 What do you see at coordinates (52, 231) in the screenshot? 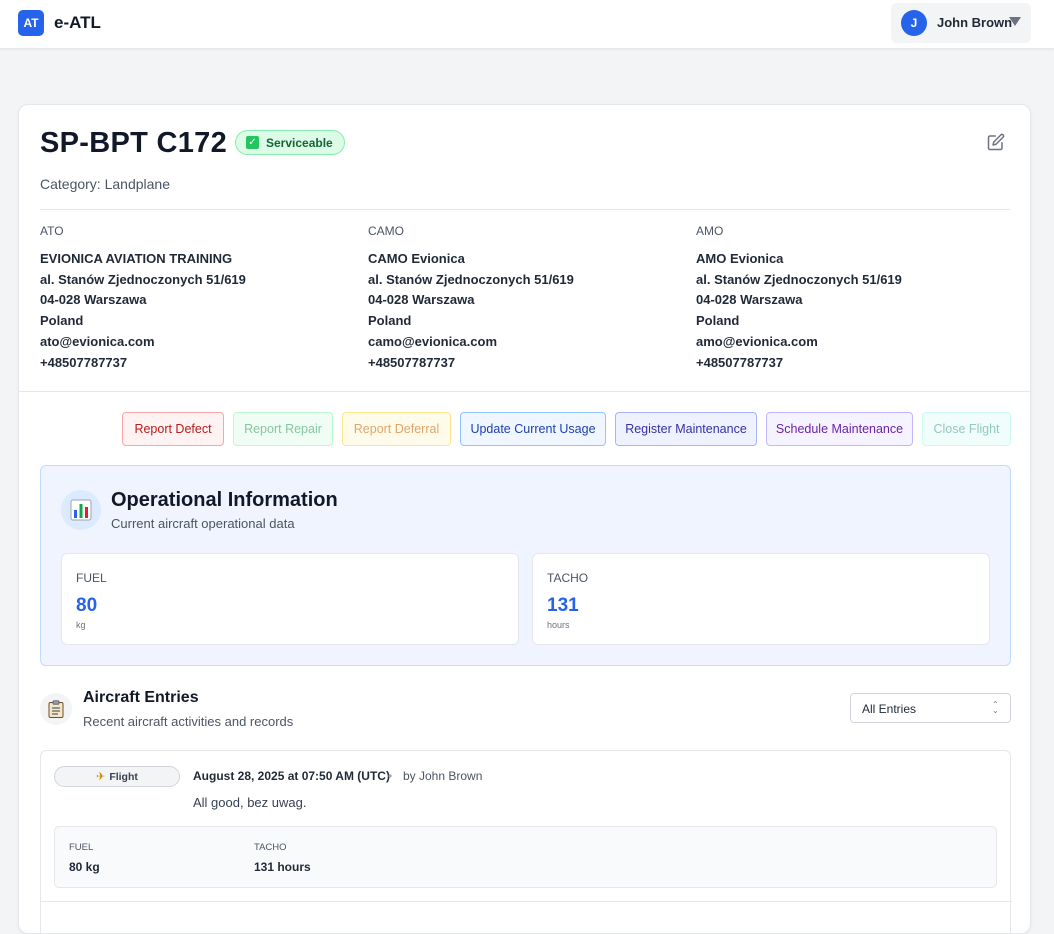
I see `org-label: ATO` at bounding box center [52, 231].